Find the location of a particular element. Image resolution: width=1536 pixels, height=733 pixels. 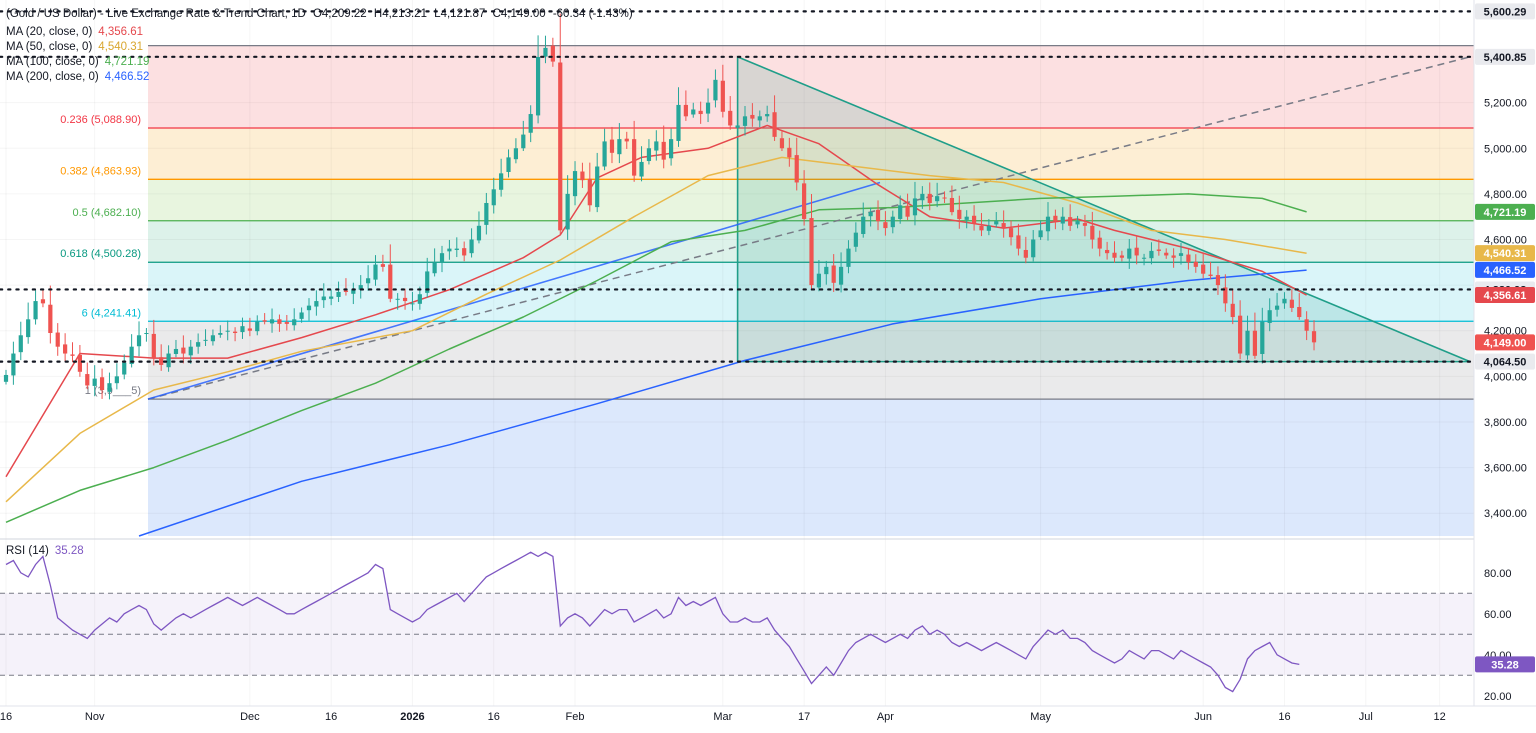

price-tick-label: 4,600.00 is located at coordinates (1505, 240).